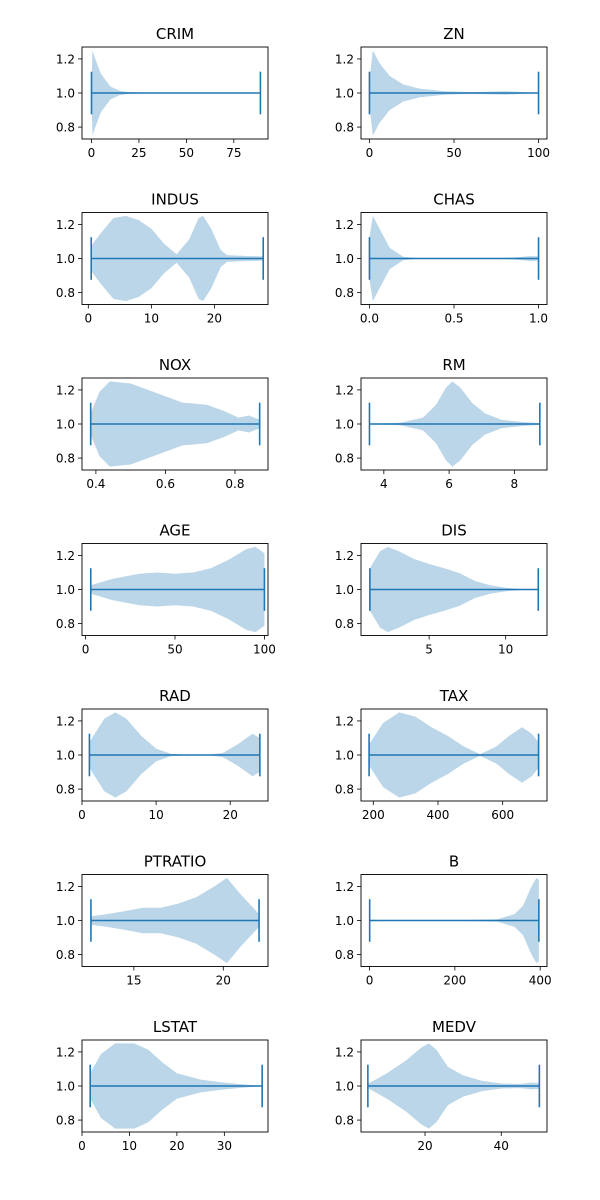  What do you see at coordinates (454, 200) in the screenshot?
I see `subplot-title: CHAS` at bounding box center [454, 200].